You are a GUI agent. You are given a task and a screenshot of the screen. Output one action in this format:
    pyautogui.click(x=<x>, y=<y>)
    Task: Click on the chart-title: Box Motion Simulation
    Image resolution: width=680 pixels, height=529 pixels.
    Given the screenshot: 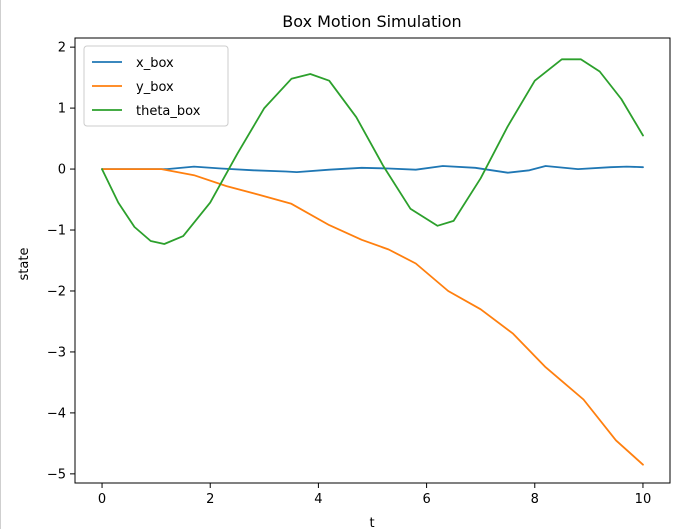 What is the action you would take?
    pyautogui.click(x=371, y=21)
    